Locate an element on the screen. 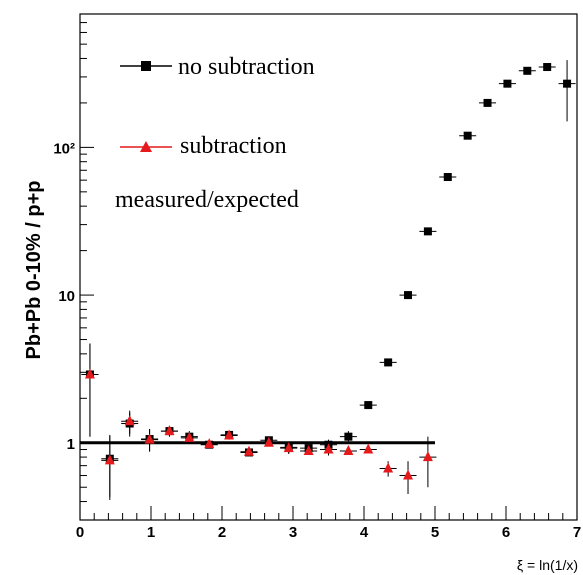  x-tick-label: 1 is located at coordinates (151, 532).